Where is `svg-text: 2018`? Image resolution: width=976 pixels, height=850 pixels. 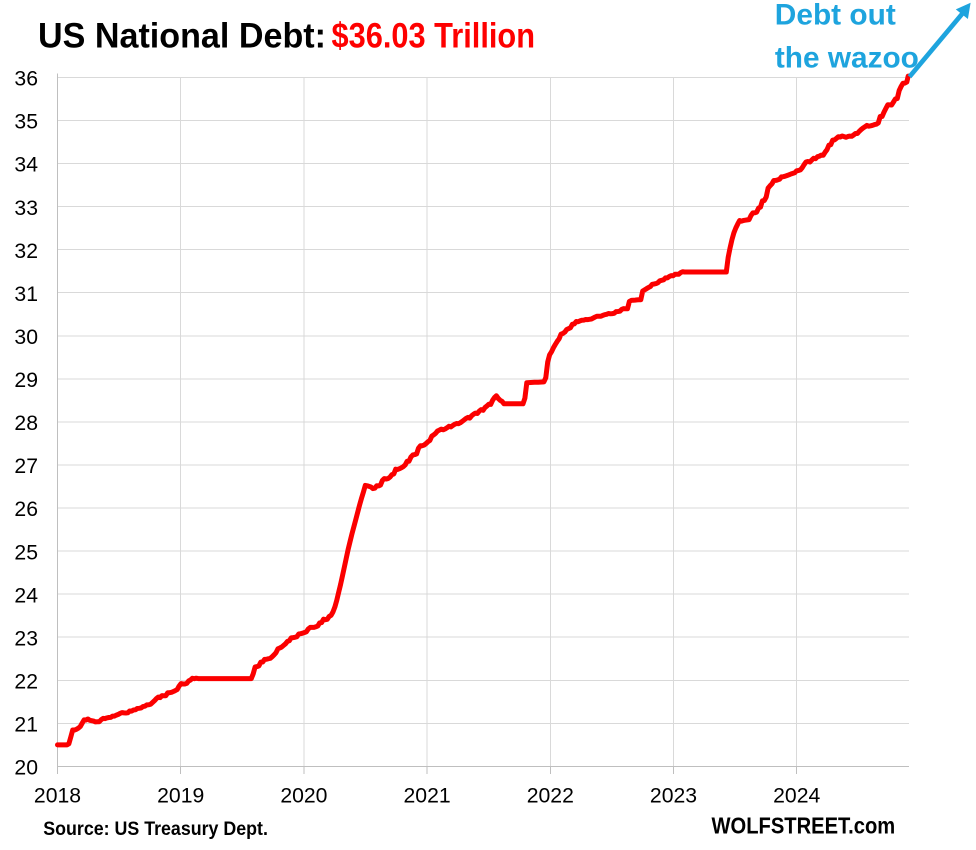
svg-text: 2018 is located at coordinates (57, 796).